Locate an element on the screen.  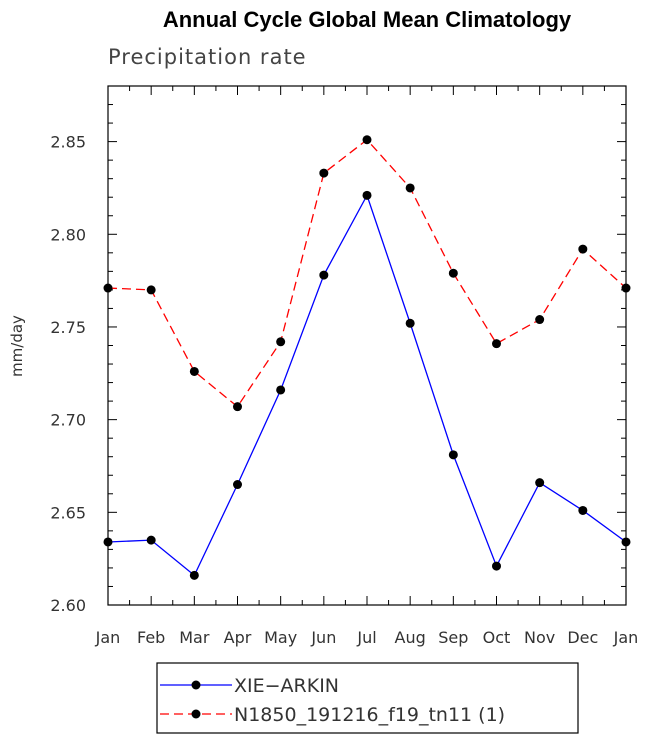
x-tick-label: Dec is located at coordinates (582, 637).